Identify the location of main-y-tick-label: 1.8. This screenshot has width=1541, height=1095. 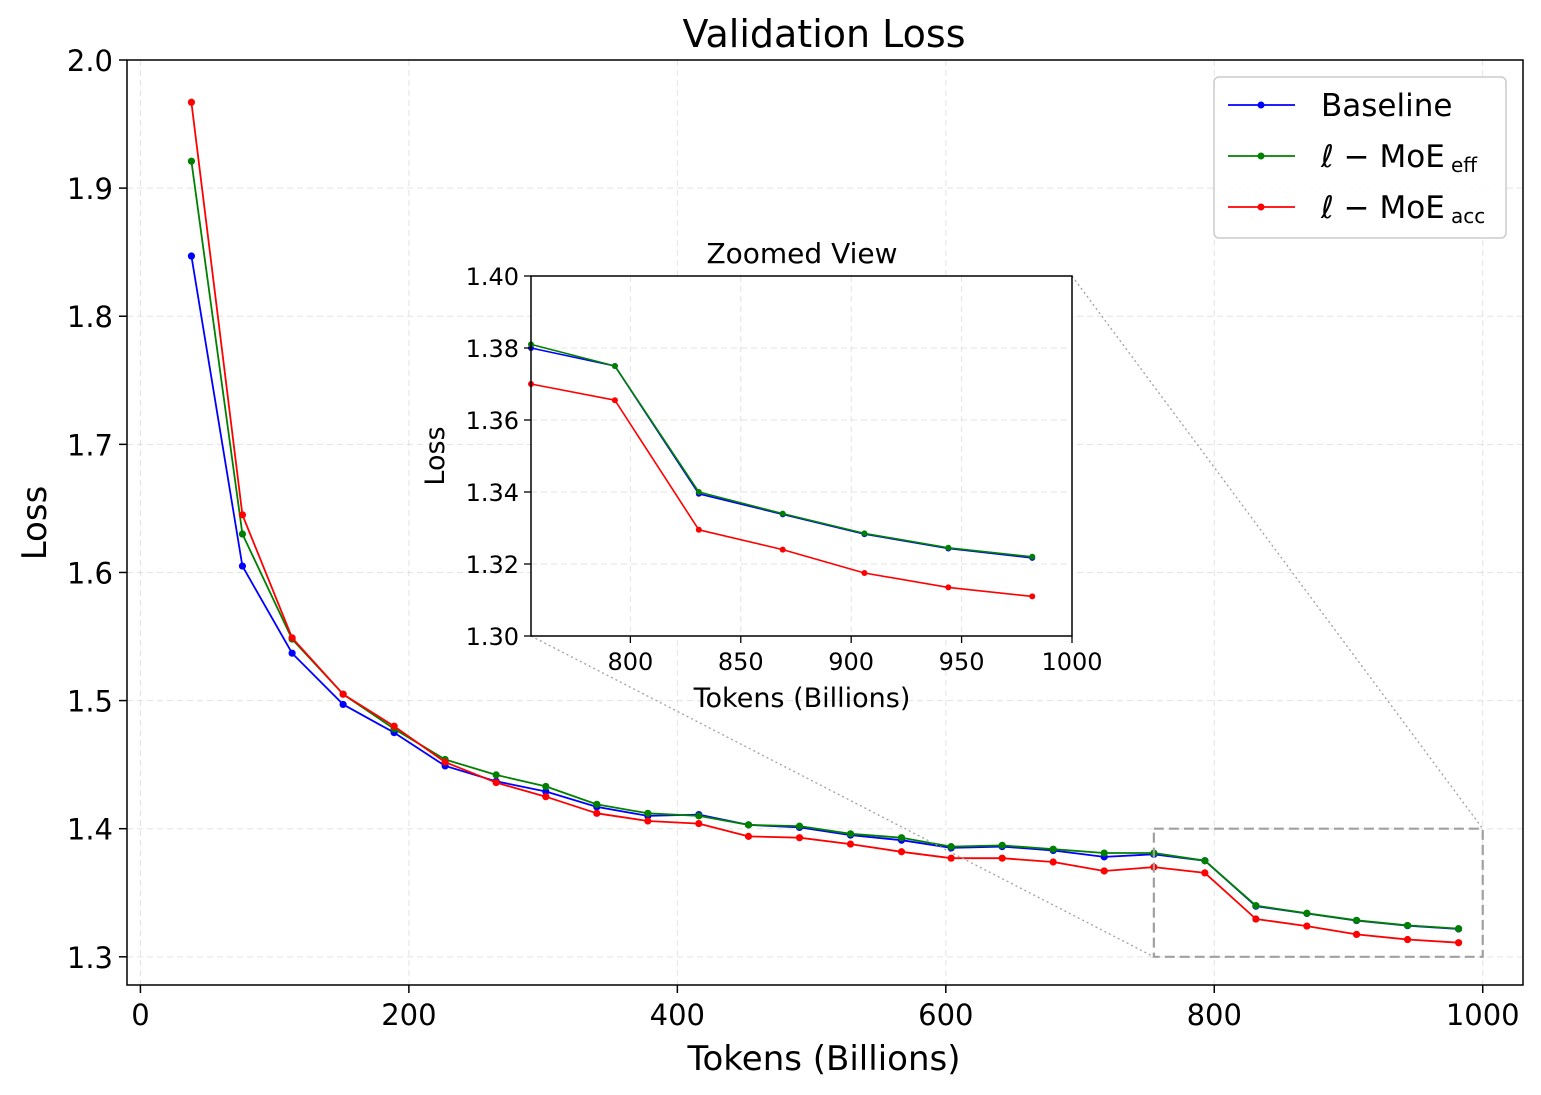
(90, 317).